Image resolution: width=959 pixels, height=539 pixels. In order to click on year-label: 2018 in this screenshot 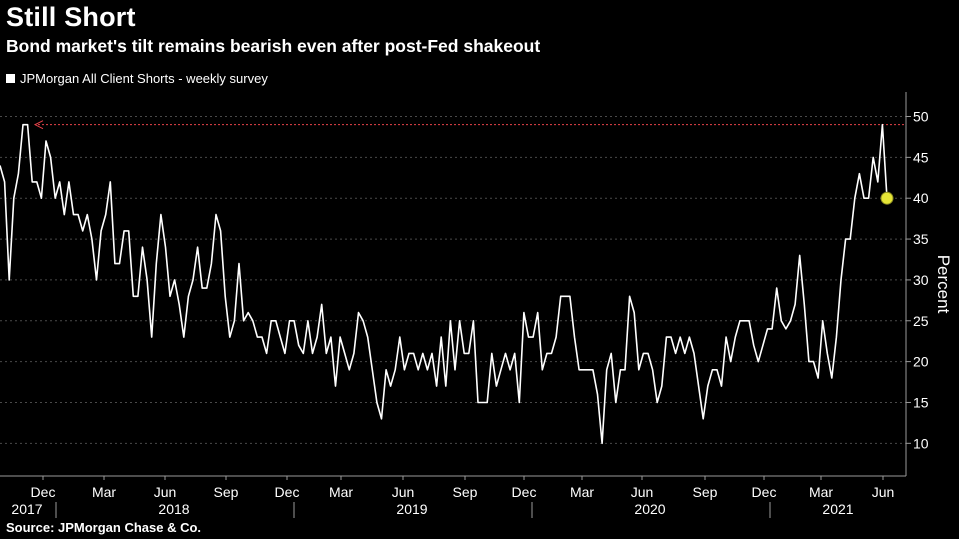, I will do `click(173, 509)`.